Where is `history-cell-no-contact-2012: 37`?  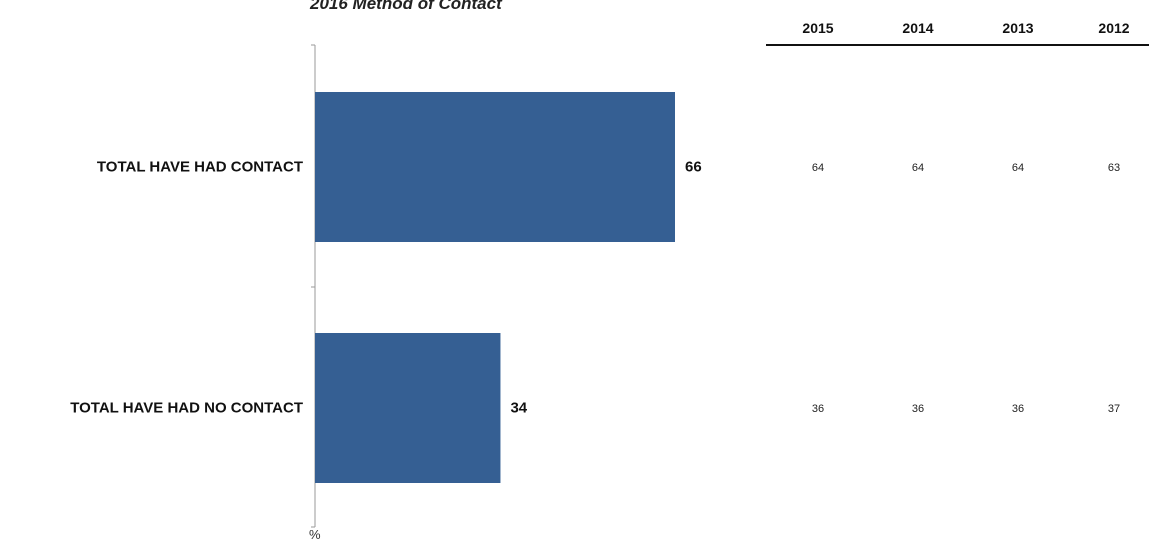
history-cell-no-contact-2012: 37 is located at coordinates (1114, 409).